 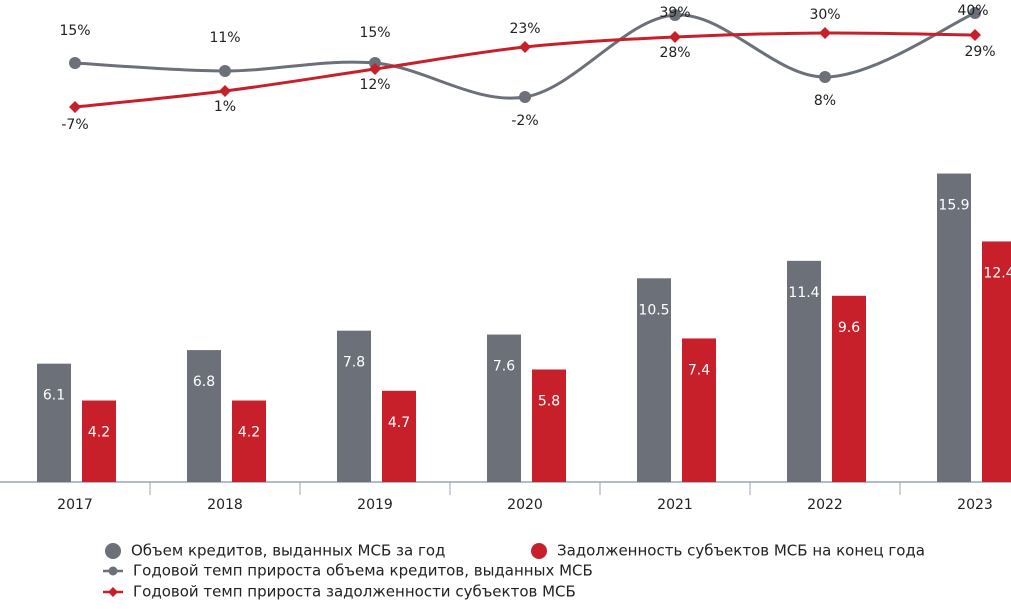 I want to click on x-tick-label: 2019, so click(x=375, y=505).